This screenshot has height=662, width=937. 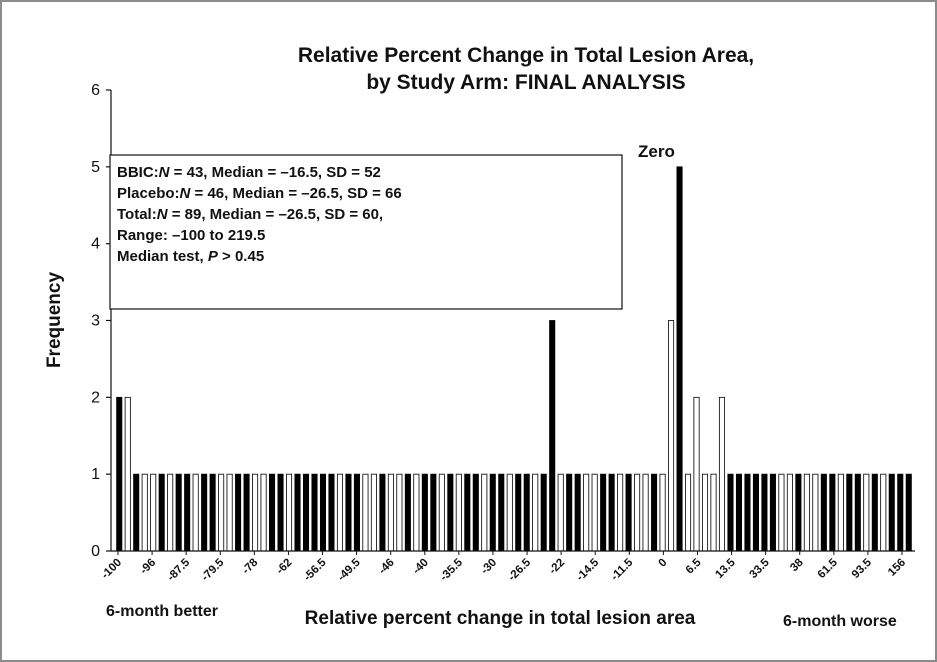 What do you see at coordinates (519, 569) in the screenshot?
I see `x-tick-label: -26.5` at bounding box center [519, 569].